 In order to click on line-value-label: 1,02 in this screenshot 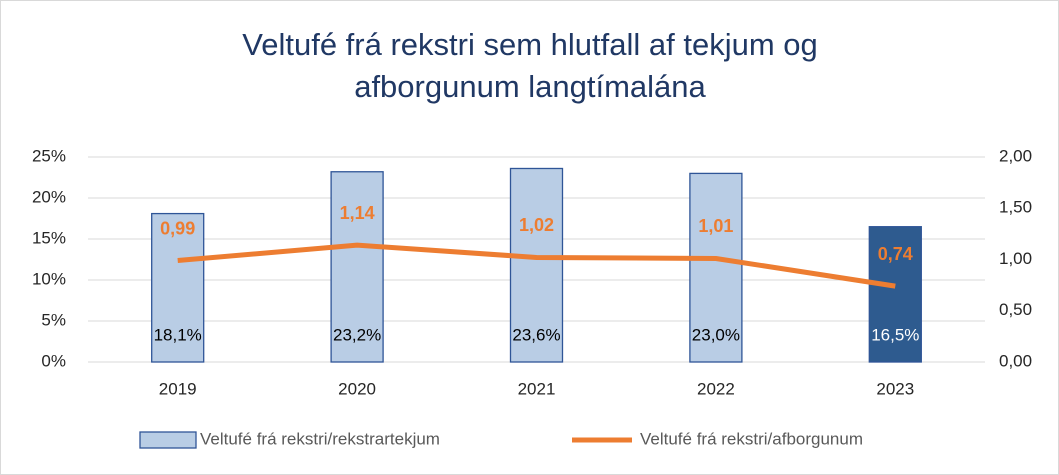, I will do `click(536, 225)`.